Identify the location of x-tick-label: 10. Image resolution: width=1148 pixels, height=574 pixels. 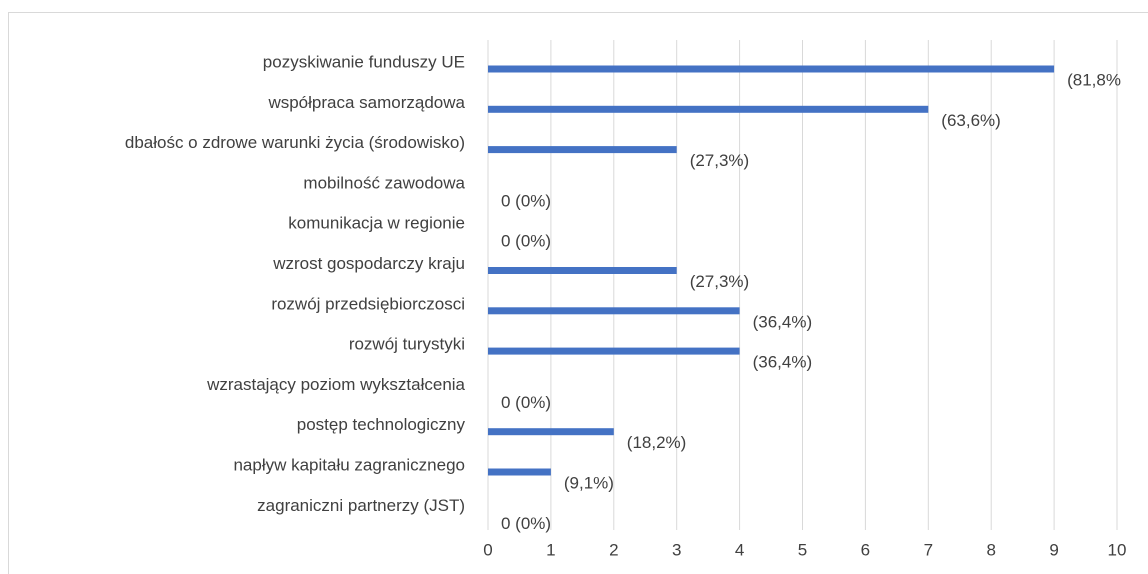
(1117, 549).